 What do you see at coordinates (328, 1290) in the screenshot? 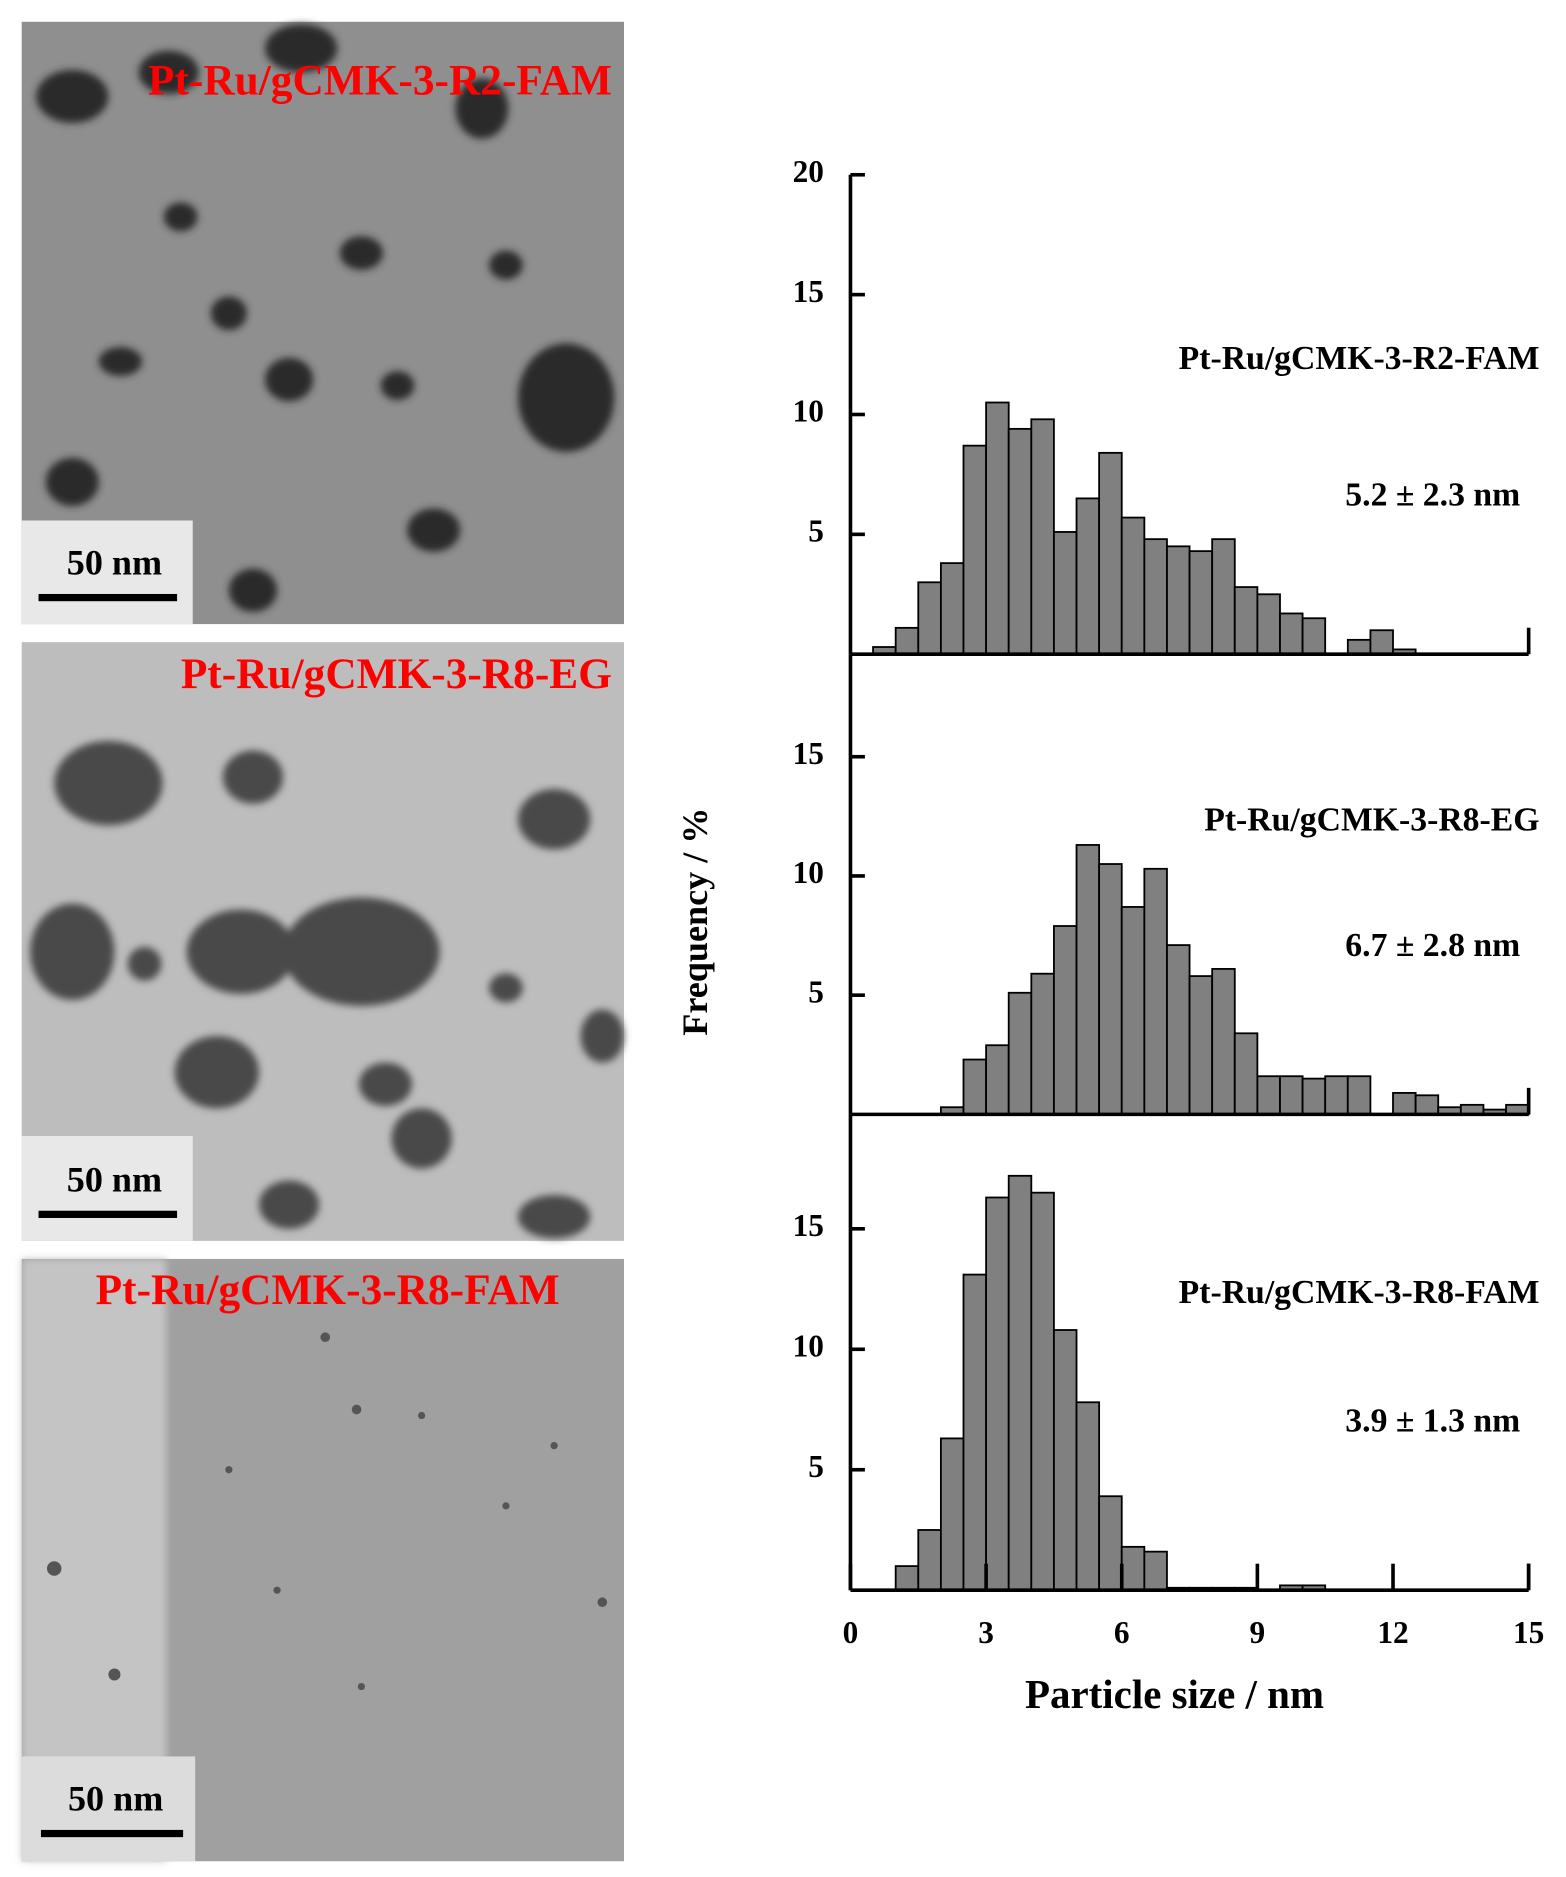
I see `micrograph-label: Pt-Ru/gCMK-3-R8-FAM` at bounding box center [328, 1290].